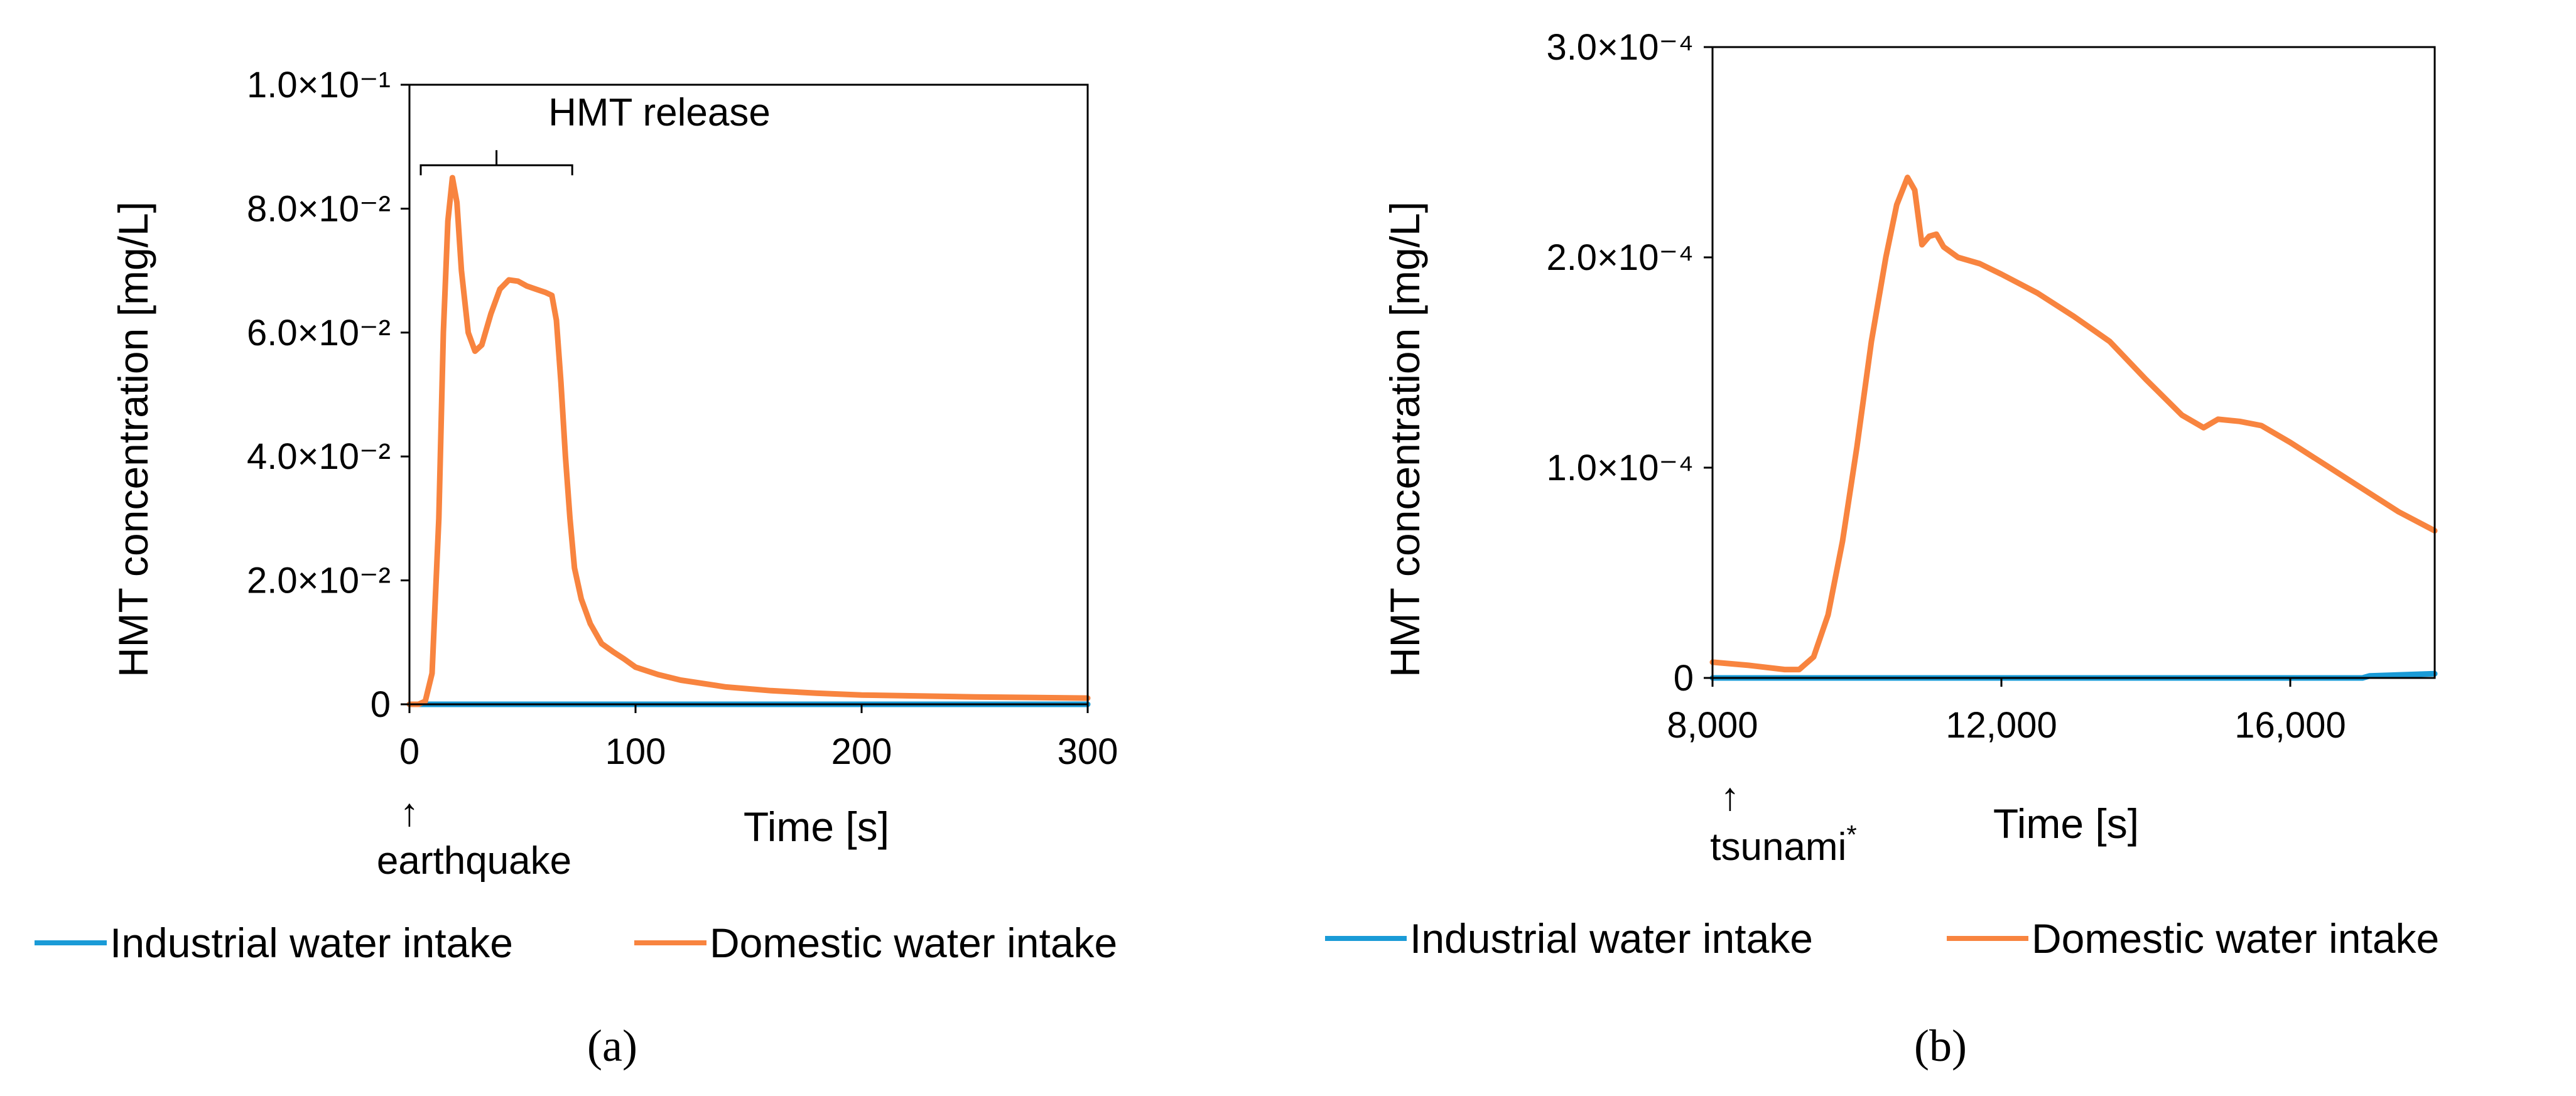 Image resolution: width=2576 pixels, height=1096 pixels. Describe the element at coordinates (2001, 725) in the screenshot. I see `panel-b-x-tick-label: 12,000` at that location.